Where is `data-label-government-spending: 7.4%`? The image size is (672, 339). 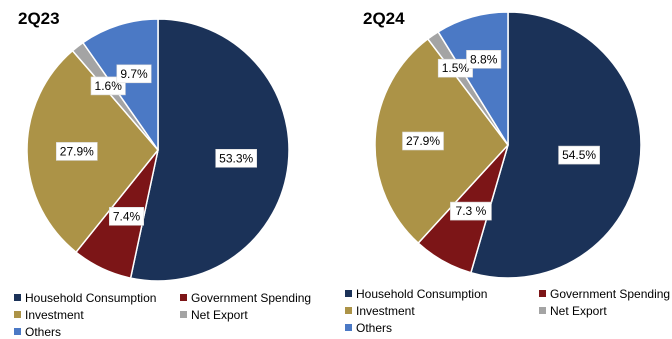 data-label-government-spending: 7.4% is located at coordinates (127, 216).